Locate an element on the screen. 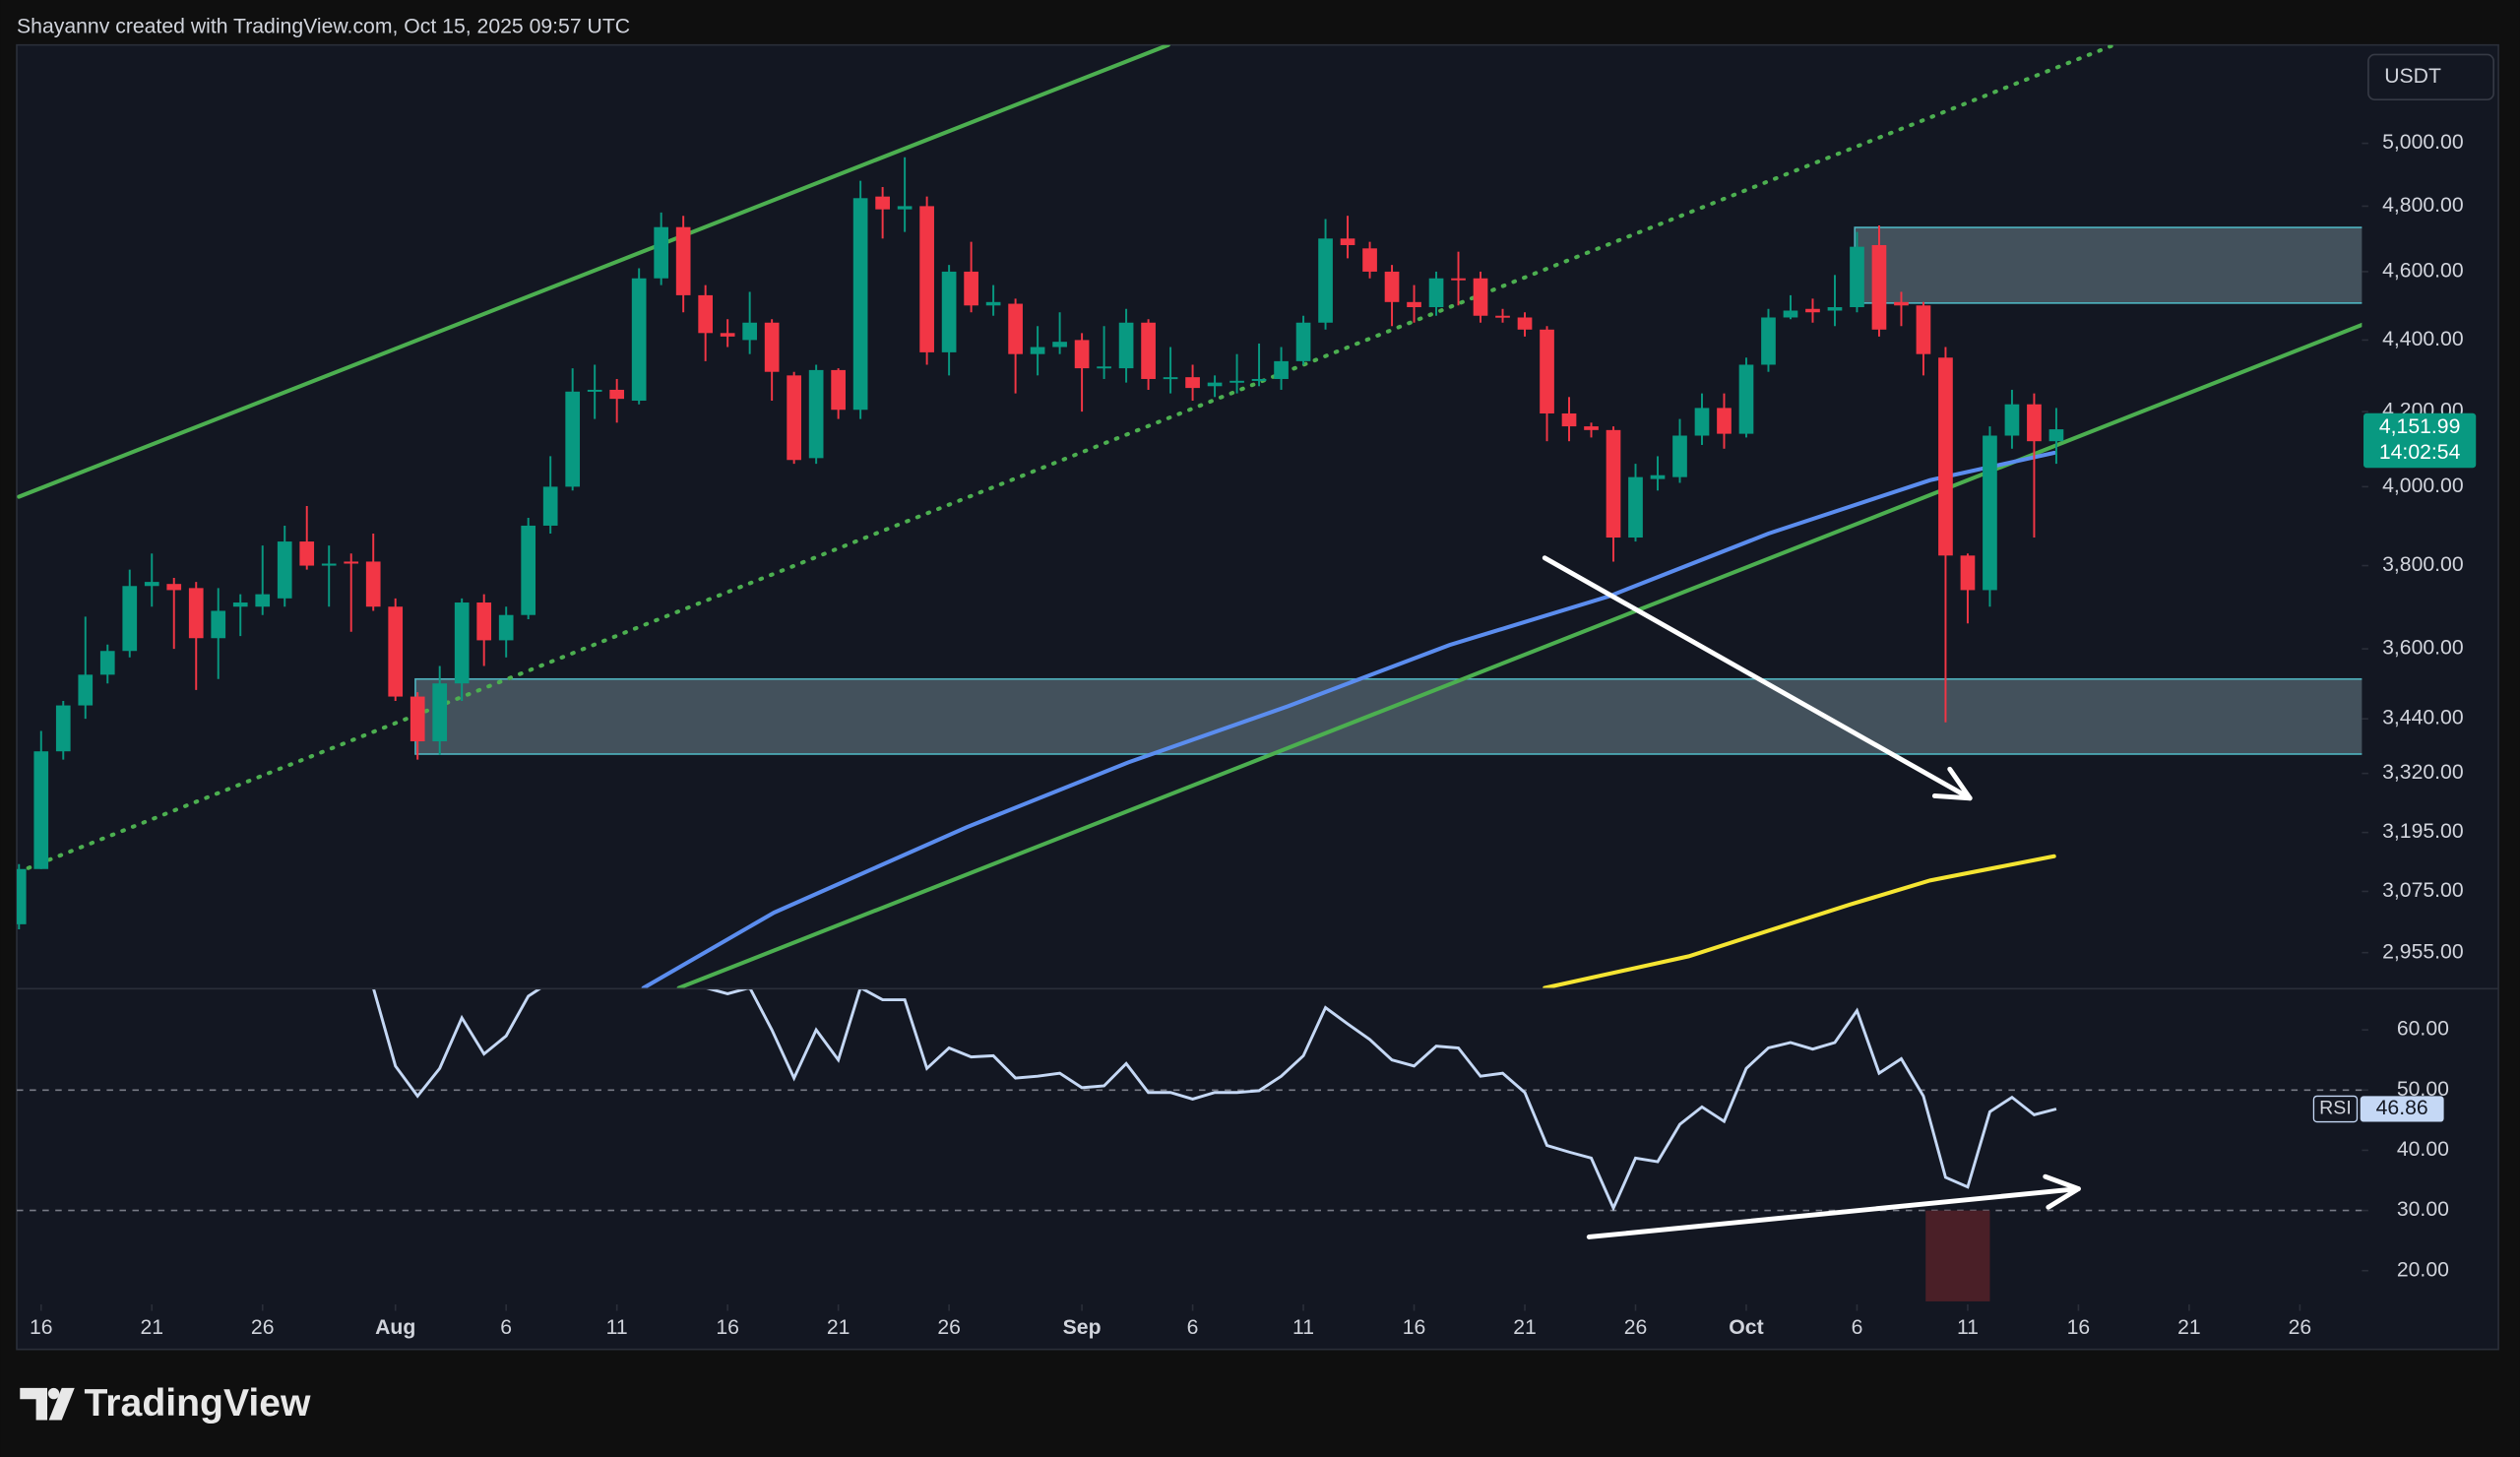  arrow-head is located at coordinates (2062, 1191).